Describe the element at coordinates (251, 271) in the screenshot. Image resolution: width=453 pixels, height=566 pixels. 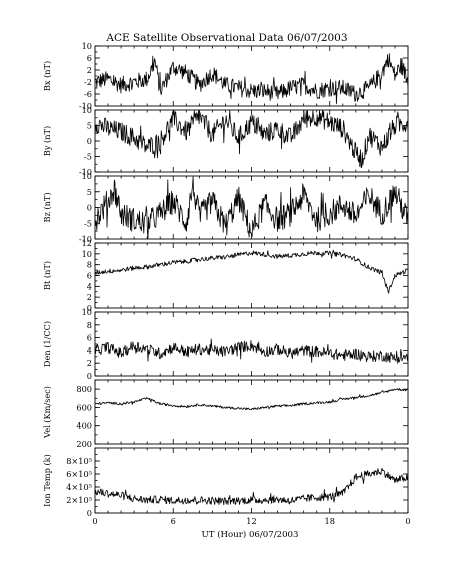
I see `panel-bt-trace` at that location.